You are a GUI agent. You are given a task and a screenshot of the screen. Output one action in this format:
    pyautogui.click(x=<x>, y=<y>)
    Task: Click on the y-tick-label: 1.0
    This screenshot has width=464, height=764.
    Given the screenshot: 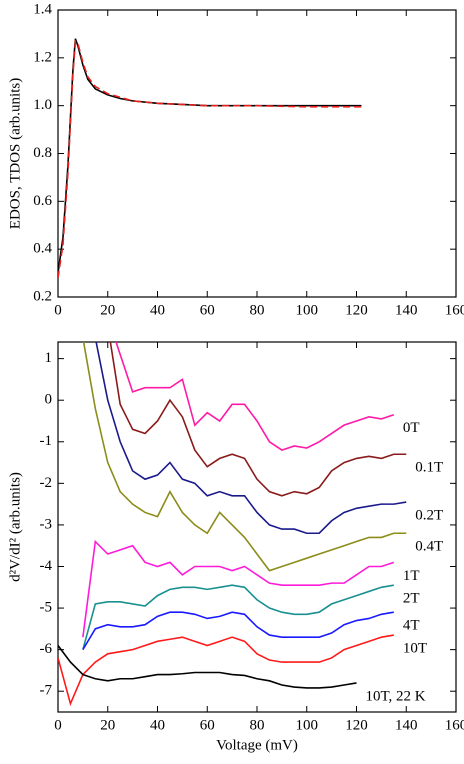 What is the action you would take?
    pyautogui.click(x=42, y=105)
    